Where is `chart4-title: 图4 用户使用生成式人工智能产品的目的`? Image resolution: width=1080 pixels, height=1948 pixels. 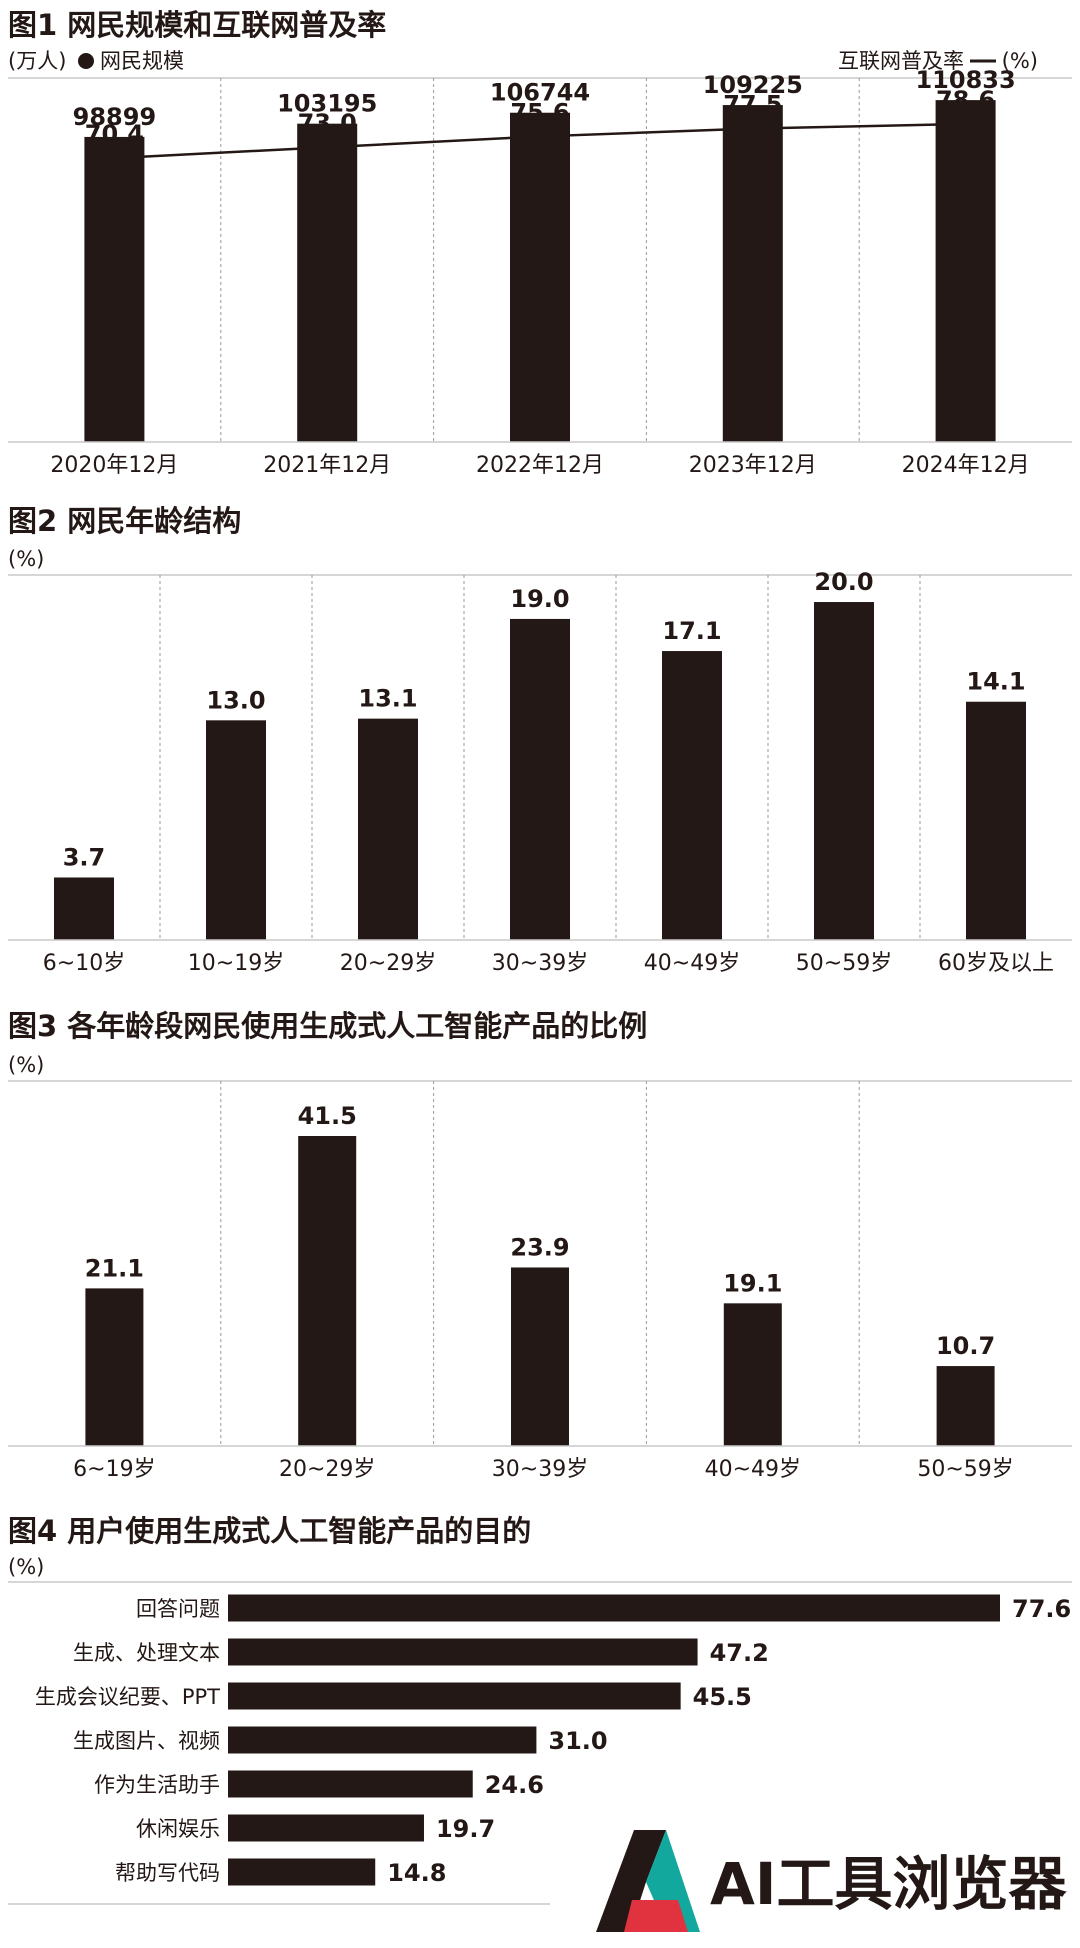 chart4-title: 图4 用户使用生成式人工智能产品的目的 is located at coordinates (269, 1531).